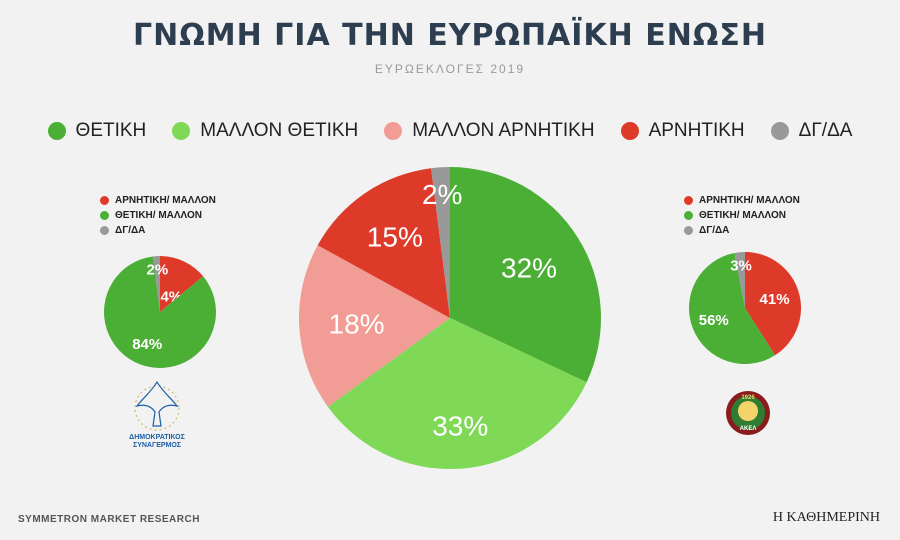  I want to click on disy-pie: 14%84%2%, so click(160, 312).